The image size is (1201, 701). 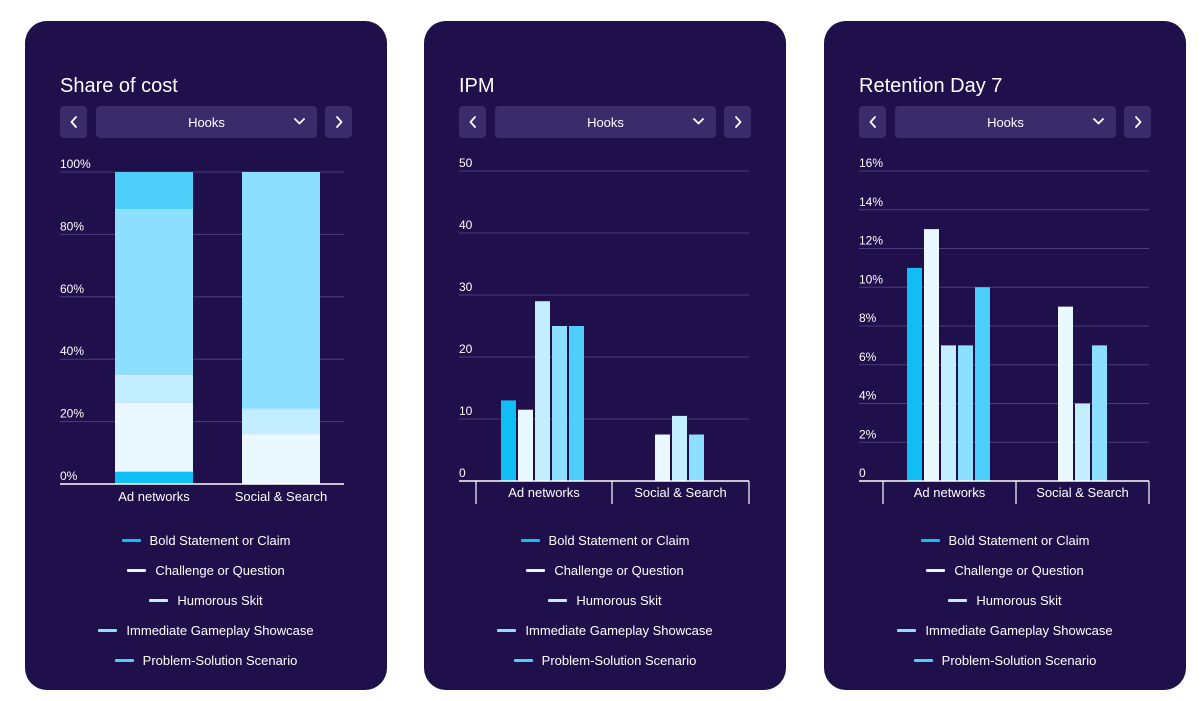 I want to click on y-tick-label: 30, so click(x=466, y=287).